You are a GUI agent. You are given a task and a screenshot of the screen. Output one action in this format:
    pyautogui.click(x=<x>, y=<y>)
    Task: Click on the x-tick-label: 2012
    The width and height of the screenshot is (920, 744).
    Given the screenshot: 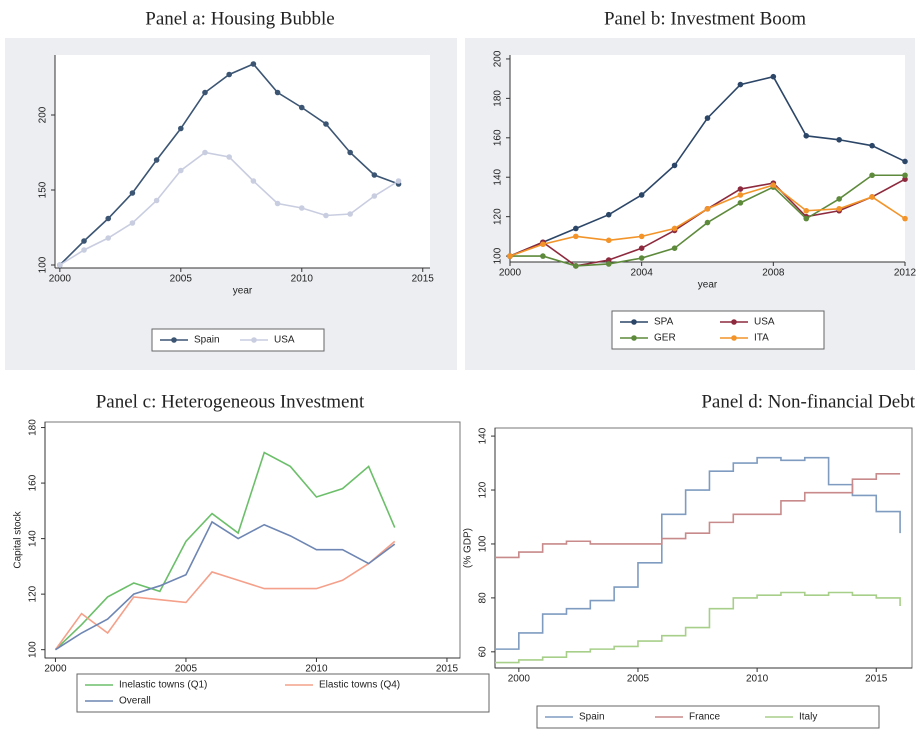 What is the action you would take?
    pyautogui.click(x=905, y=273)
    